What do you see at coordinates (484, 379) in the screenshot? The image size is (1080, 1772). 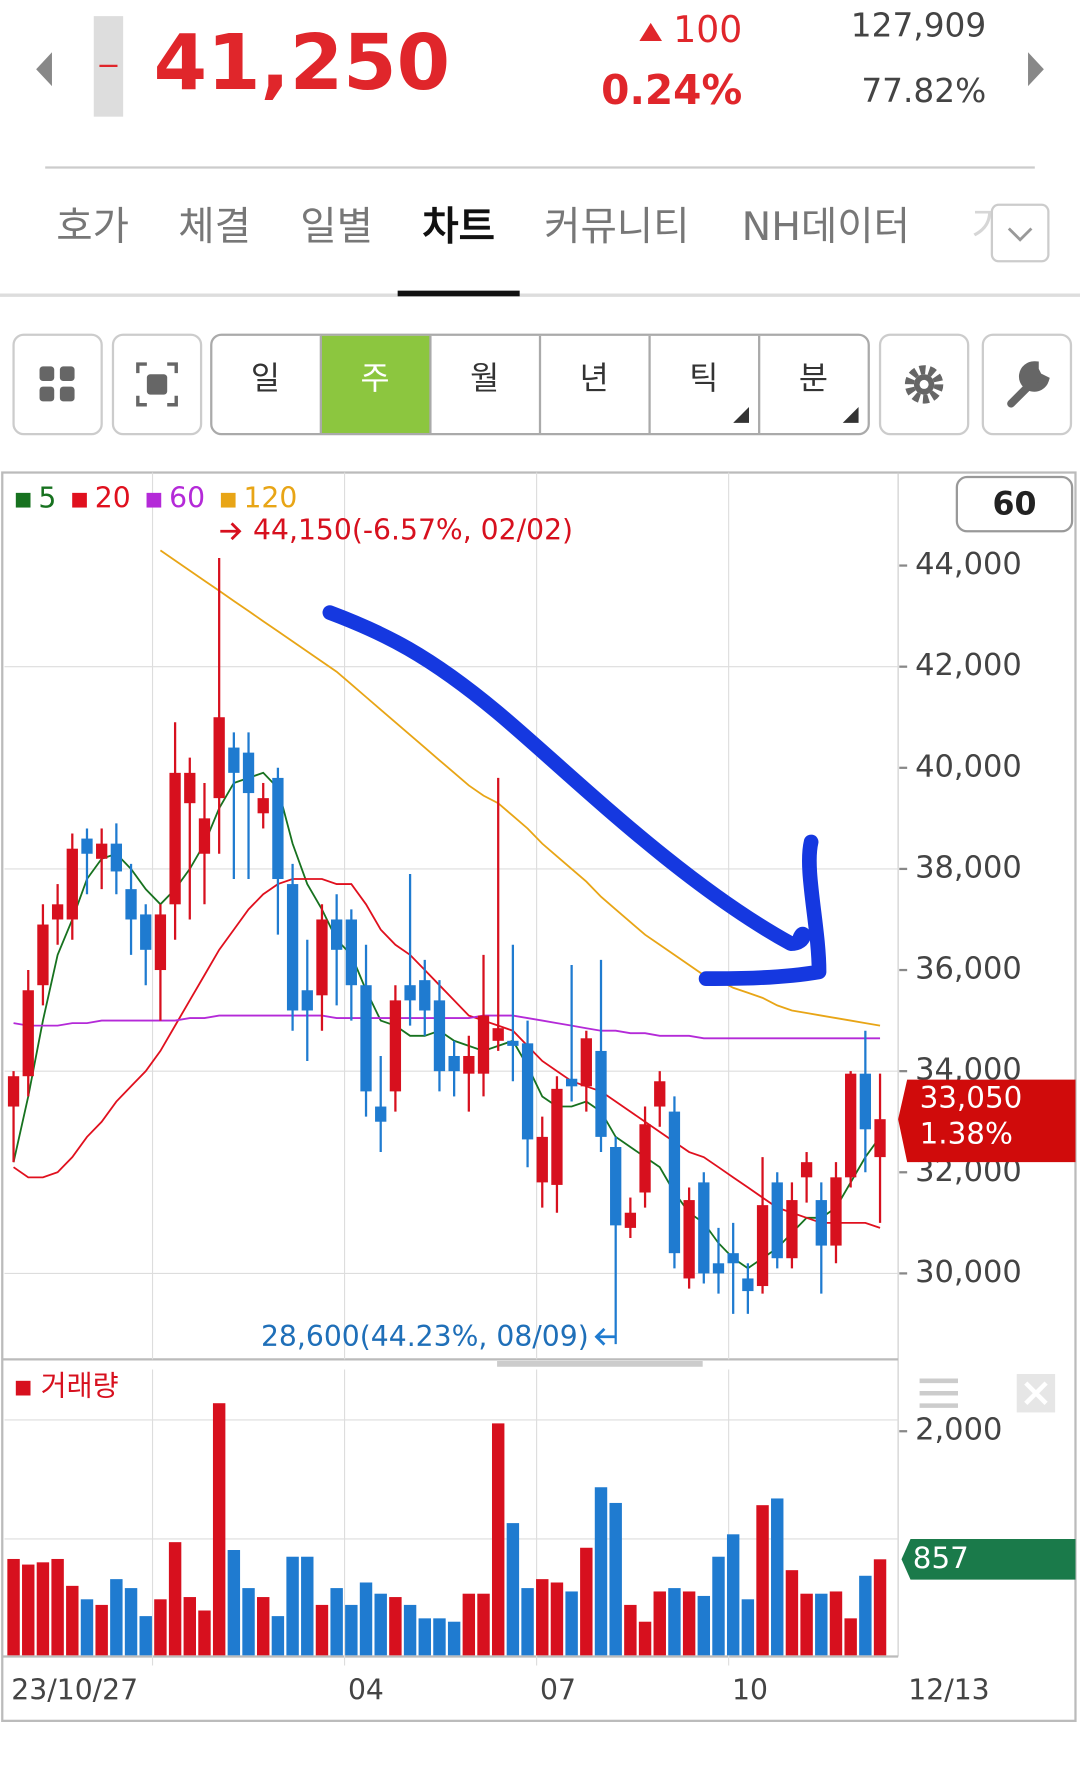 I see `period-button: 월` at bounding box center [484, 379].